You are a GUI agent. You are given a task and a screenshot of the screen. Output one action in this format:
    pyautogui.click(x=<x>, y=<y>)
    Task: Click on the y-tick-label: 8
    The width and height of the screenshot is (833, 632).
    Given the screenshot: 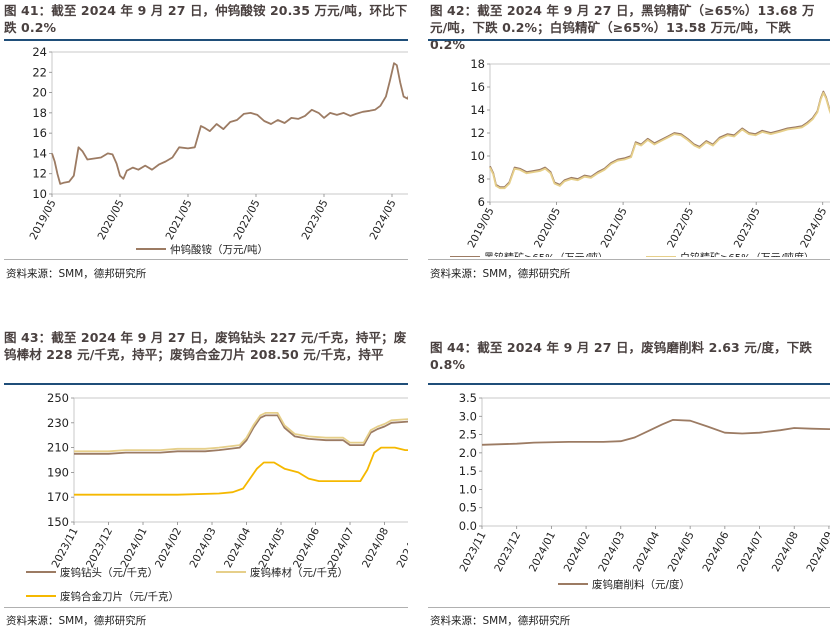 What is the action you would take?
    pyautogui.click(x=481, y=179)
    